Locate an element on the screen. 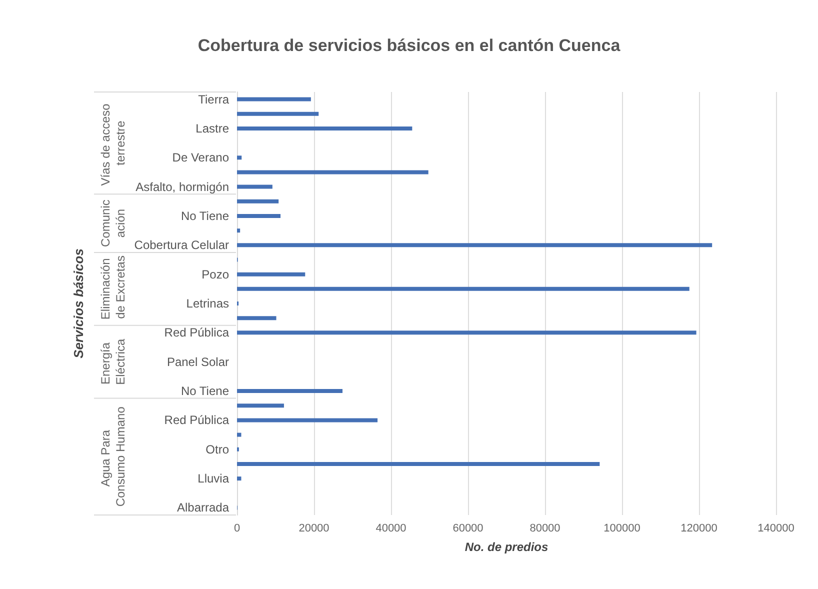  x-tick-label: 100000 is located at coordinates (622, 528).